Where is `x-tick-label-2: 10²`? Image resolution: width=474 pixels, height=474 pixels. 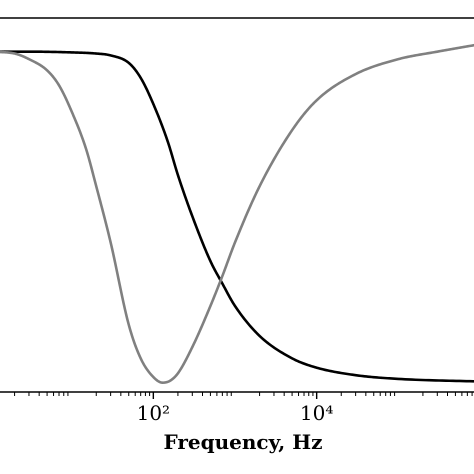
x-tick-label-2: 10² is located at coordinates (153, 413).